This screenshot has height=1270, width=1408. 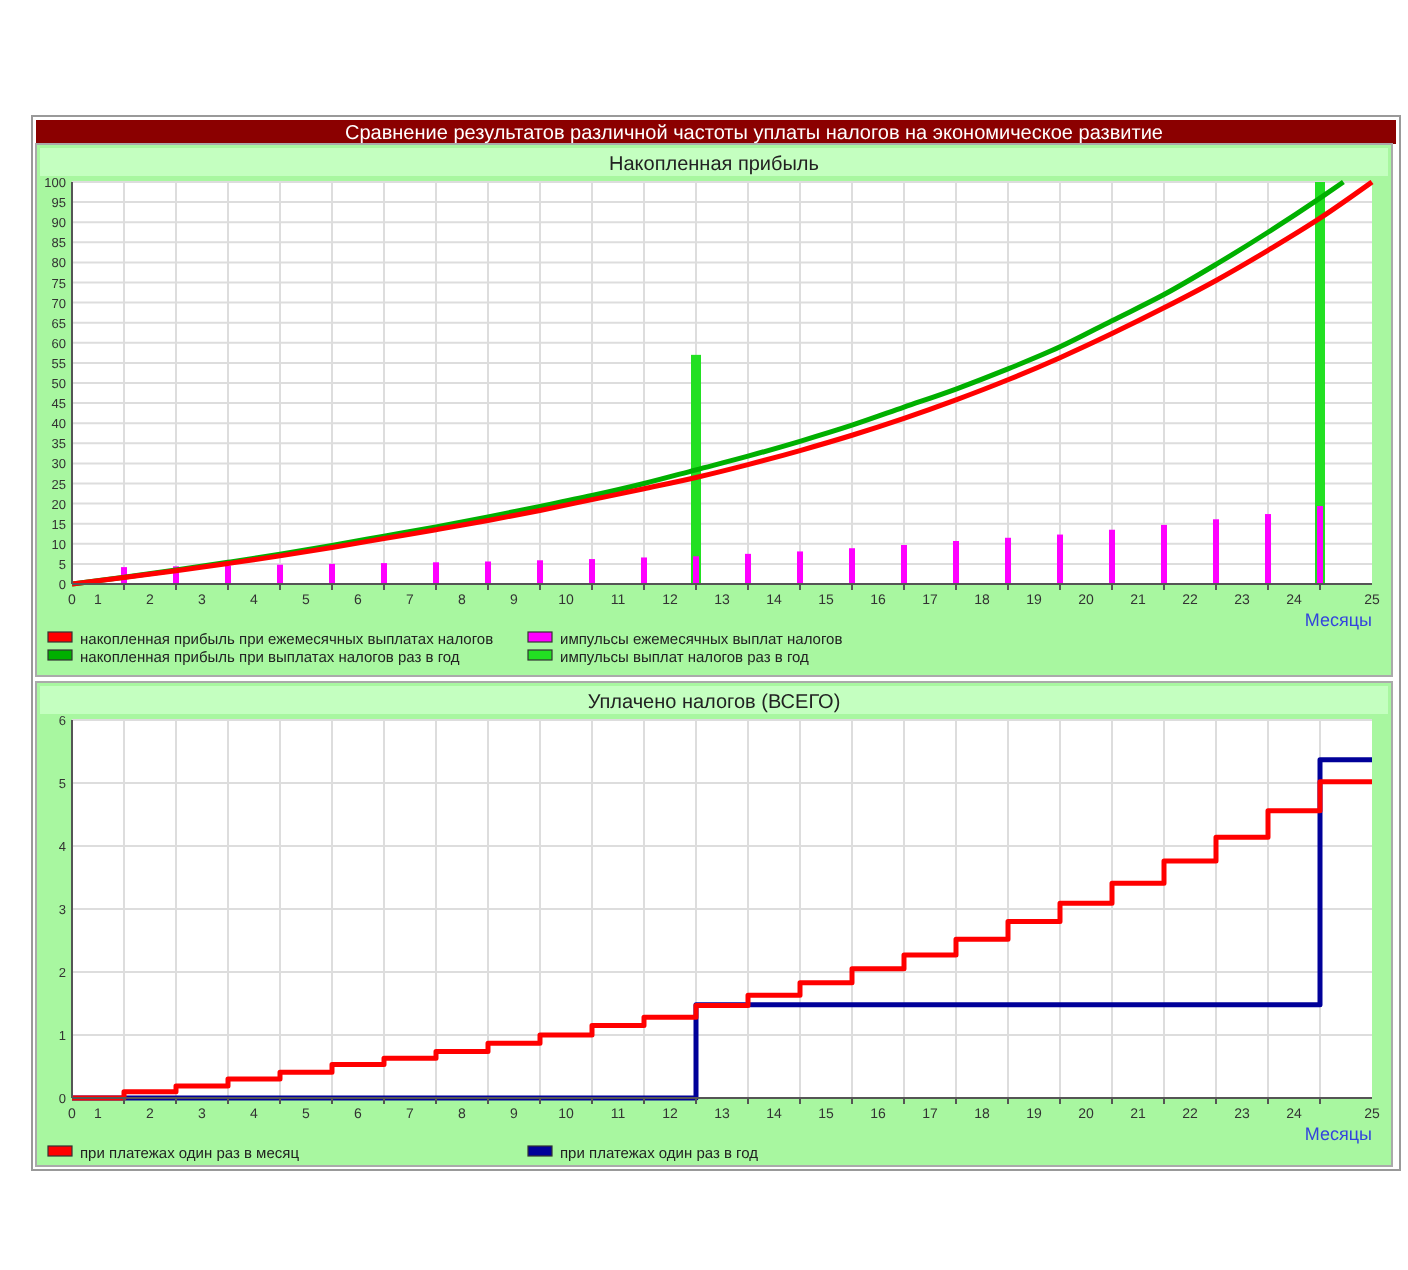 I want to click on chart-title: Уплачено налогов (ВСЕГО), so click(x=714, y=703).